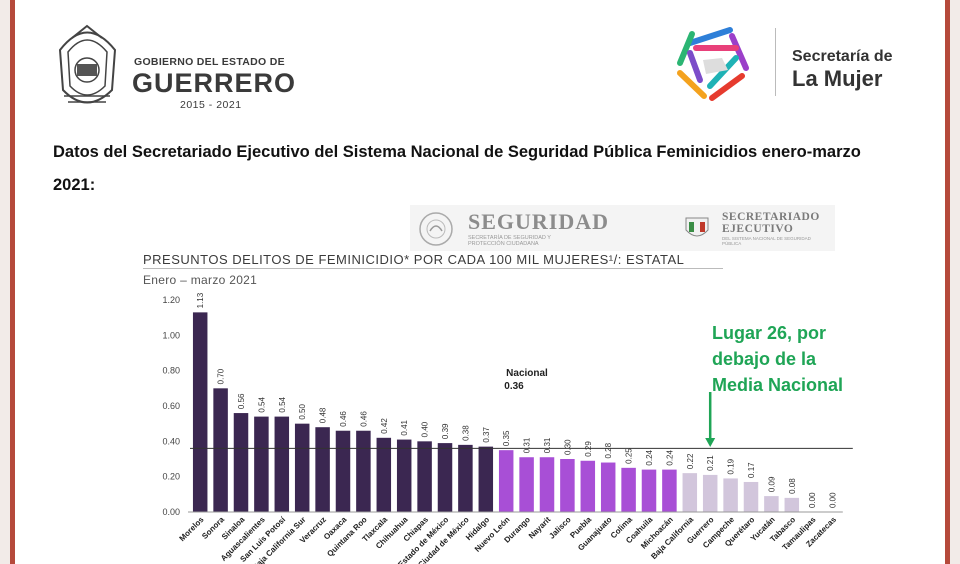  What do you see at coordinates (842, 56) in the screenshot?
I see `secretaria-label: Secretaría de` at bounding box center [842, 56].